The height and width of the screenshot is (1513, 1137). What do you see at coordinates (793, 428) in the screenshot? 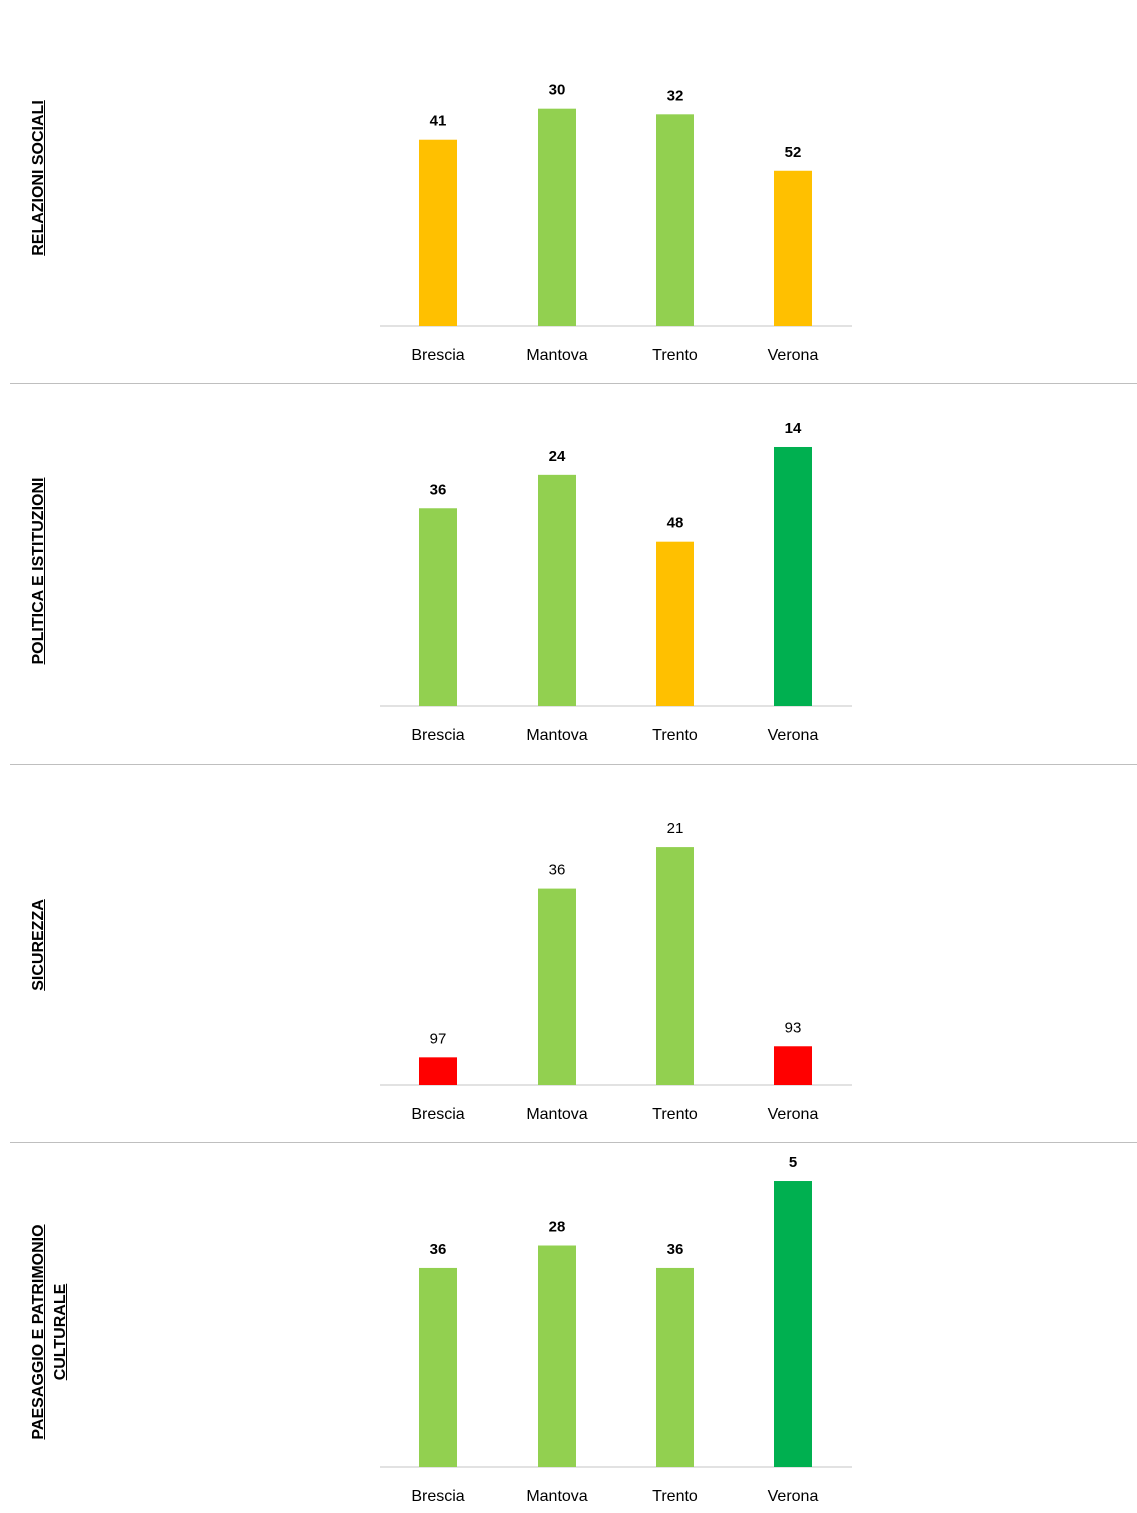
I see `data-label-verona: 14` at bounding box center [793, 428].